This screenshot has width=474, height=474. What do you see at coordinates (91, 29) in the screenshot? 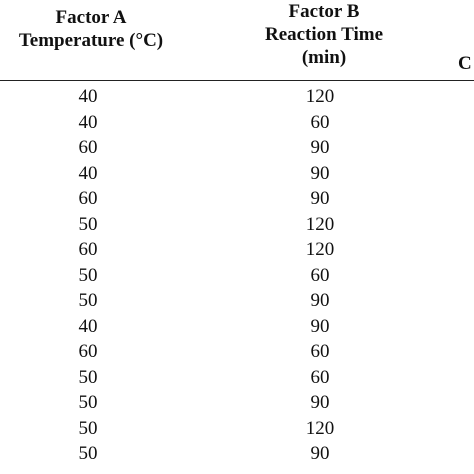
I see `factor-a-header: Factor A Temperature (°C)` at bounding box center [91, 29].